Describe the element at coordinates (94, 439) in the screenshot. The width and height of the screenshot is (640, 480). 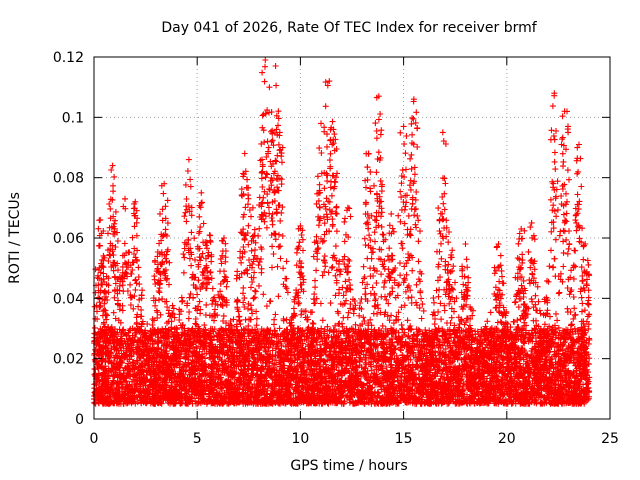
I see `x-tick-label: 0` at that location.